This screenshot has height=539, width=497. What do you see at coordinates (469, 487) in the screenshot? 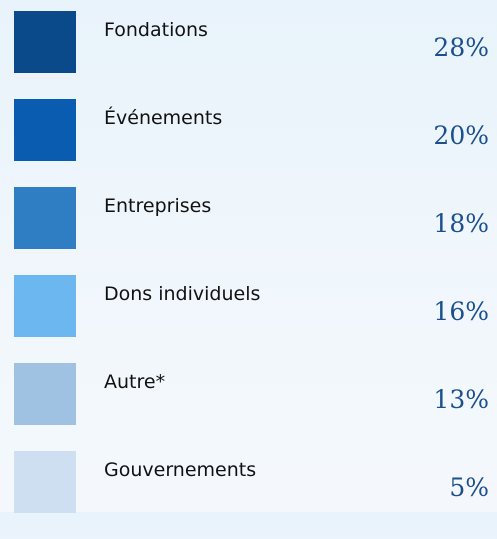
I see `item-percentage: 5%` at bounding box center [469, 487].